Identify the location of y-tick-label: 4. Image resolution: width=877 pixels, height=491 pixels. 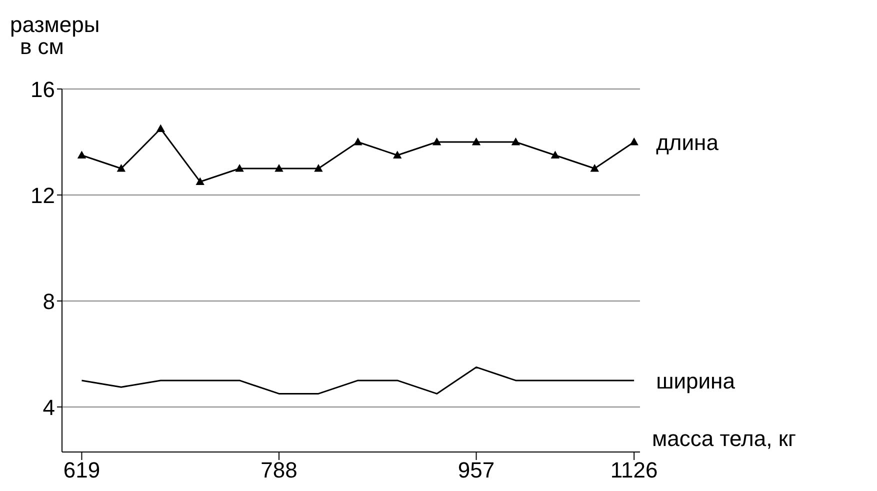
(48, 407).